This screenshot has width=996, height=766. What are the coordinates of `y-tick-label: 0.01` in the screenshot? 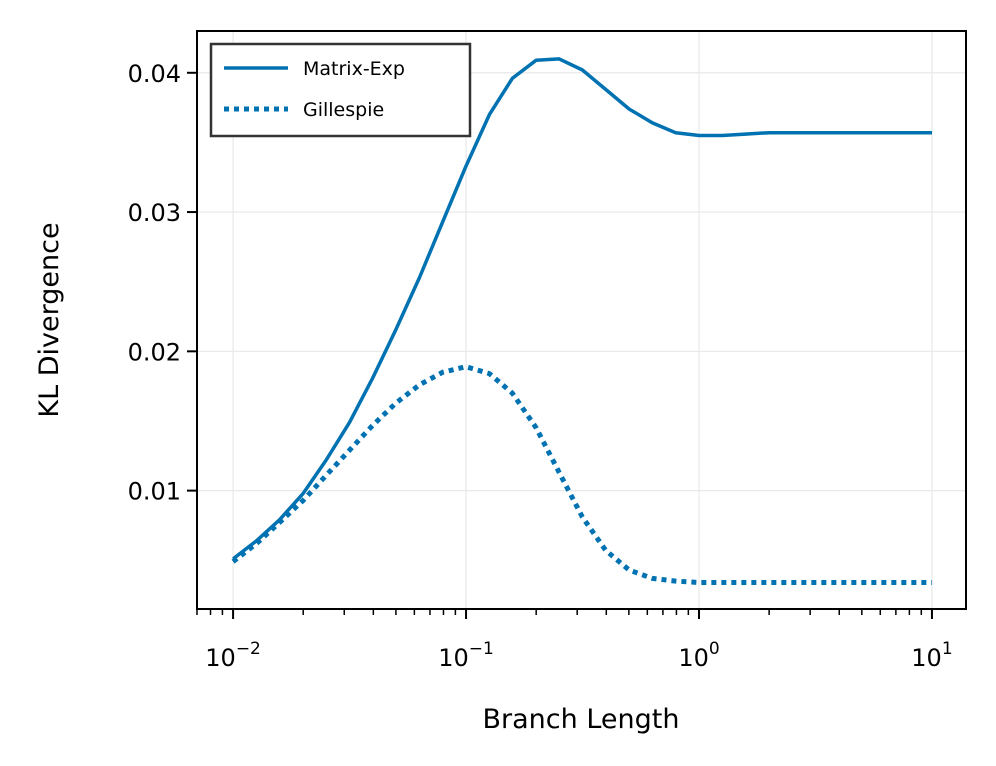 It's located at (154, 492).